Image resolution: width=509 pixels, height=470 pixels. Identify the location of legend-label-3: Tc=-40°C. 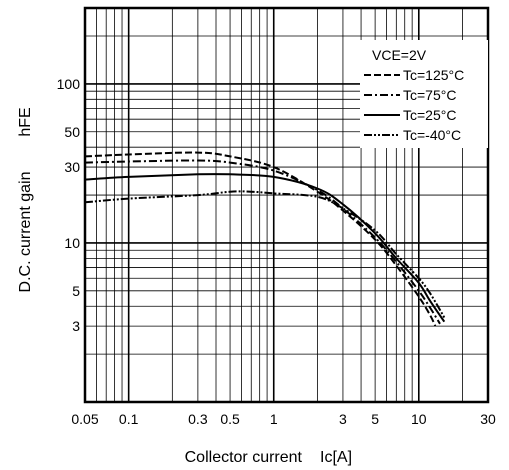
(432, 135).